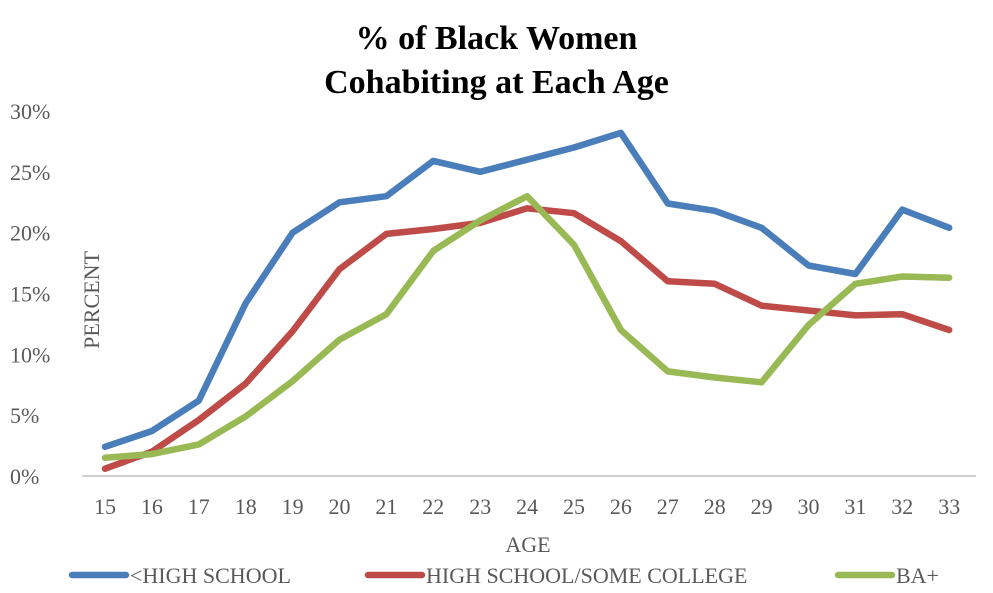 This screenshot has width=993, height=593. Describe the element at coordinates (246, 506) in the screenshot. I see `x-tick-label: 18` at that location.